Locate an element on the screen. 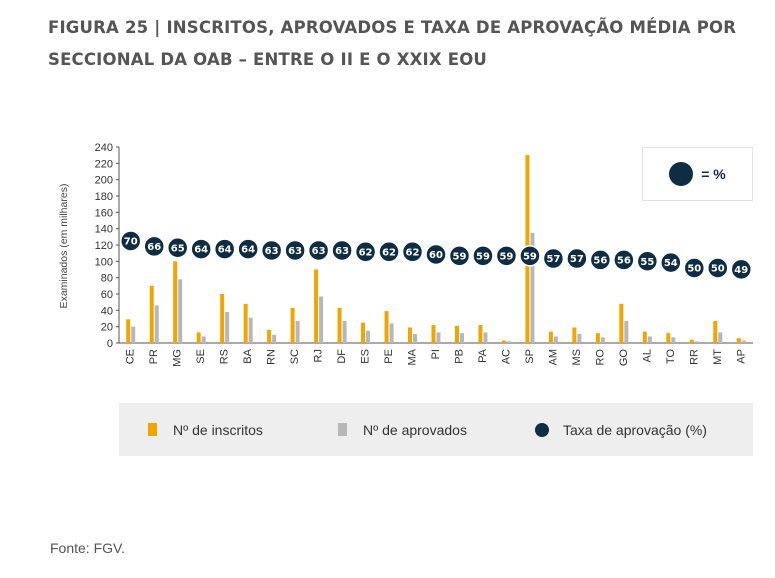 This screenshot has width=775, height=578. x-tick-label: RJ is located at coordinates (319, 355).